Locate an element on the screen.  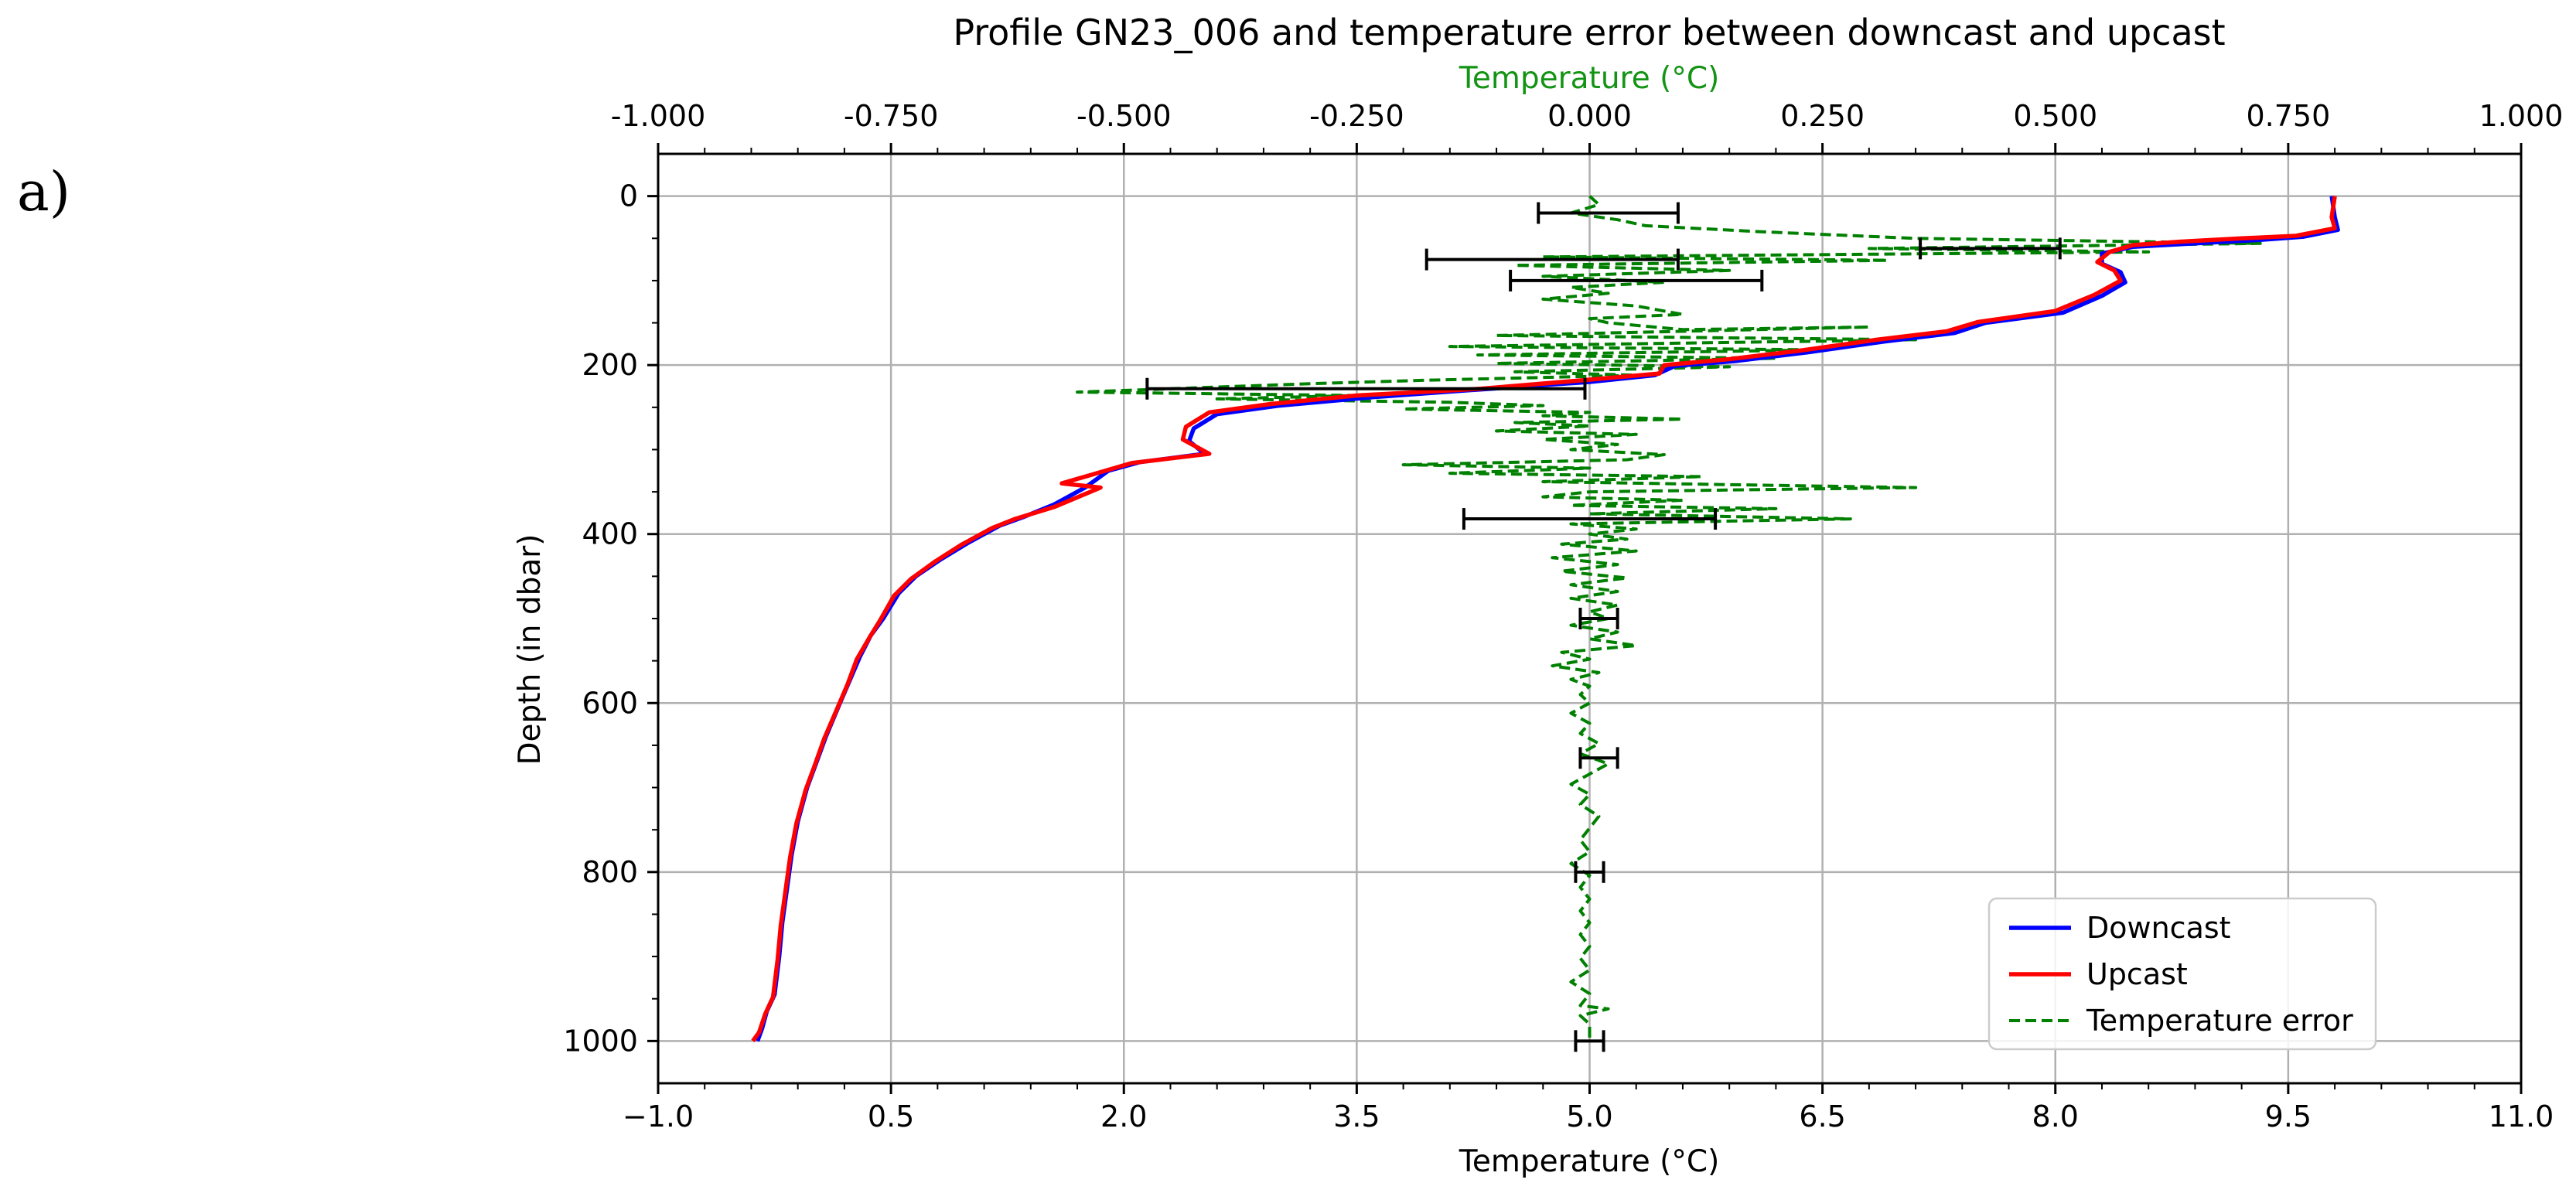
y-tick-label: 0 is located at coordinates (629, 196).